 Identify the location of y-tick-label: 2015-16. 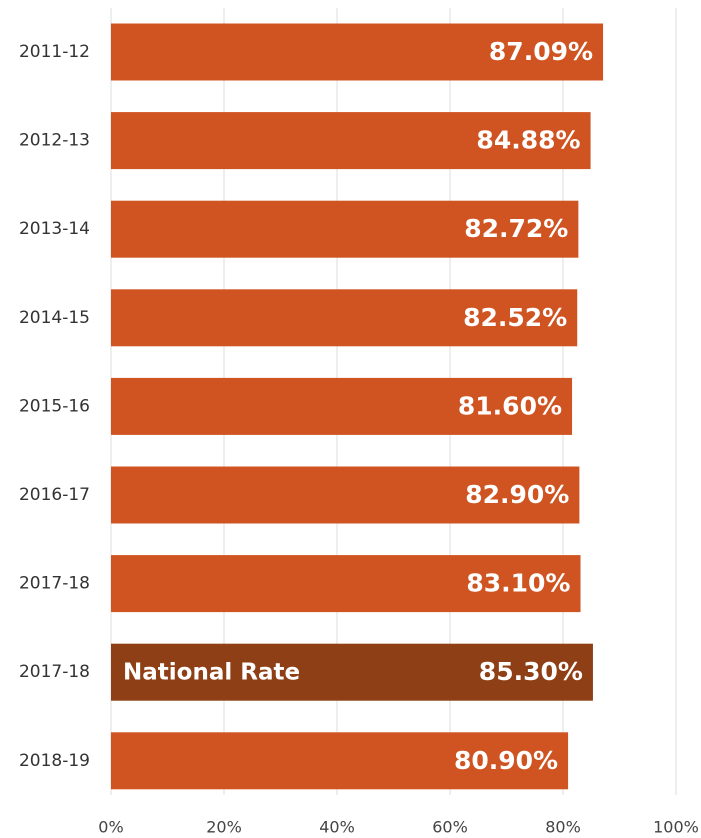
(54, 406).